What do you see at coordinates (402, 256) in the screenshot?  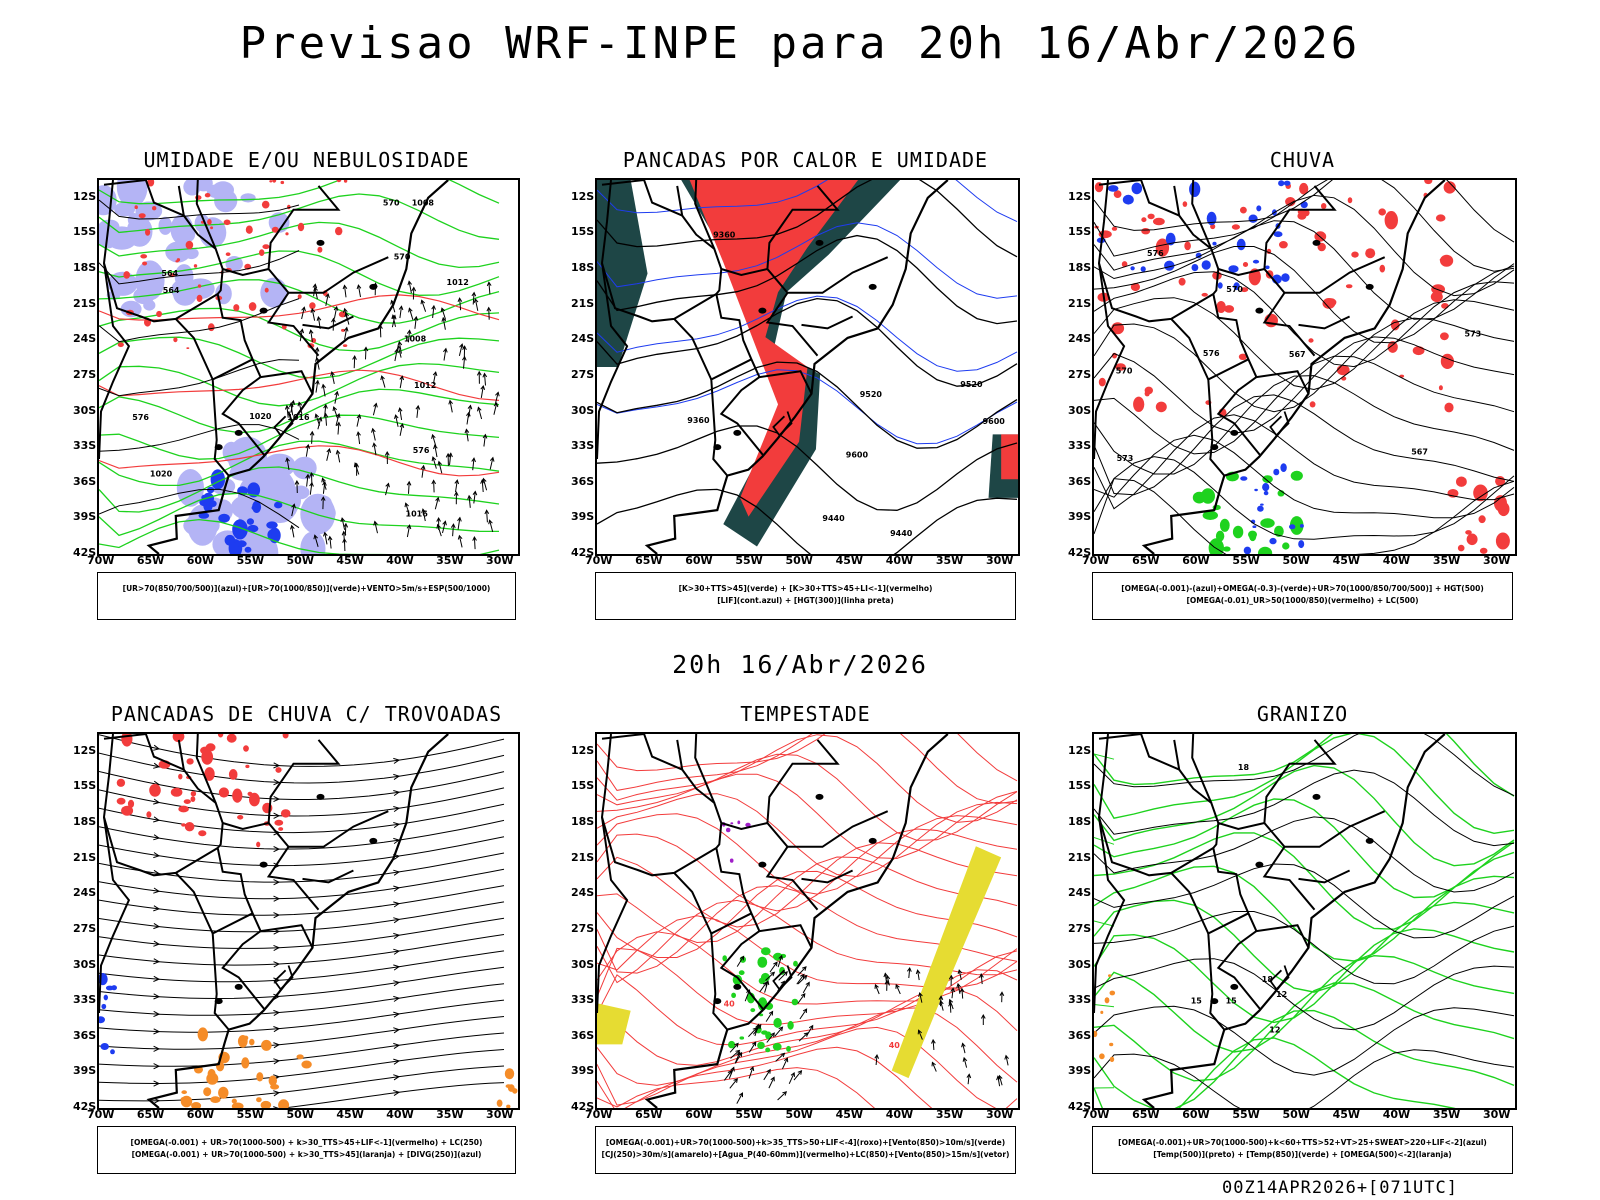 I see `contour-label: 570` at bounding box center [402, 256].